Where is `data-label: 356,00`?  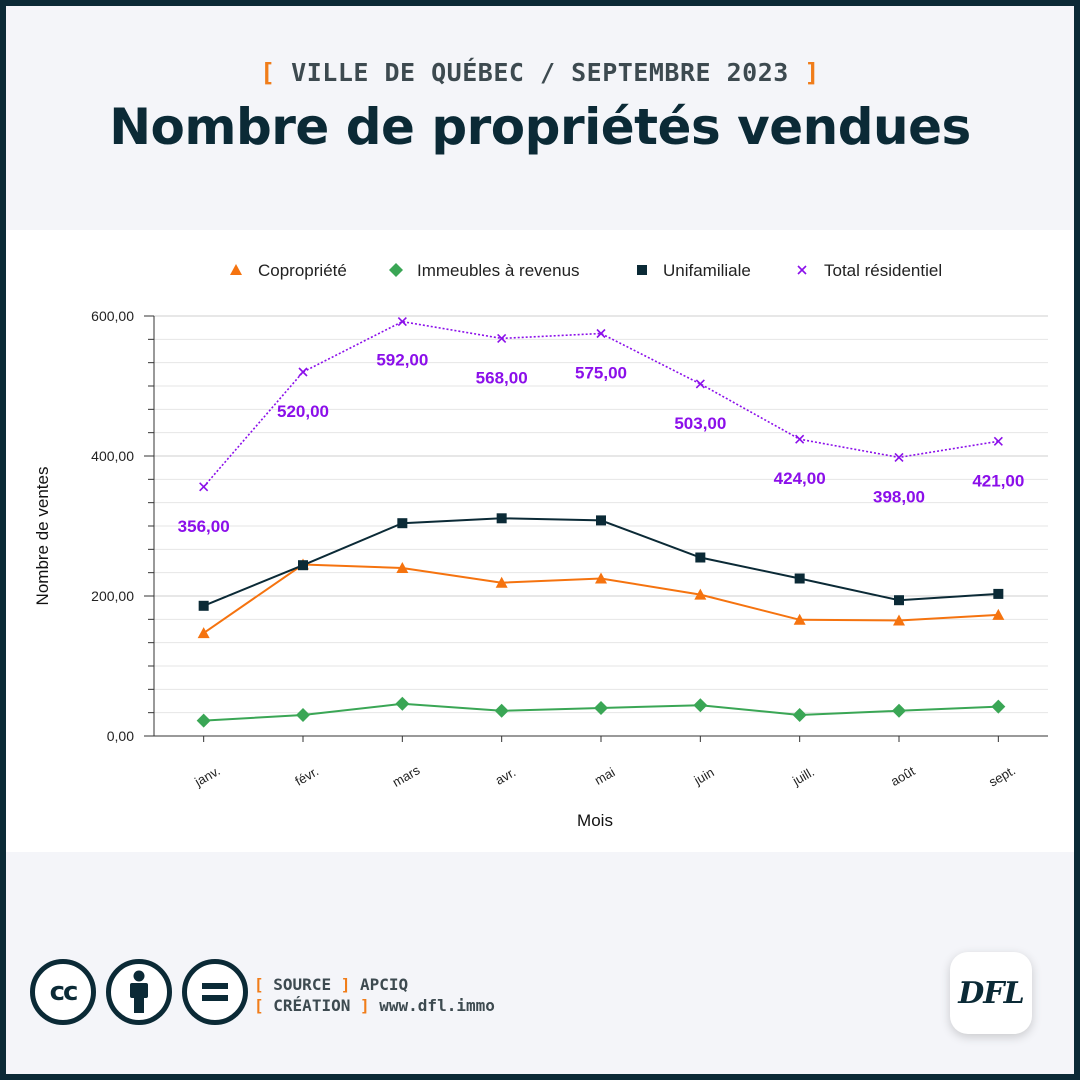 data-label: 356,00 is located at coordinates (204, 526).